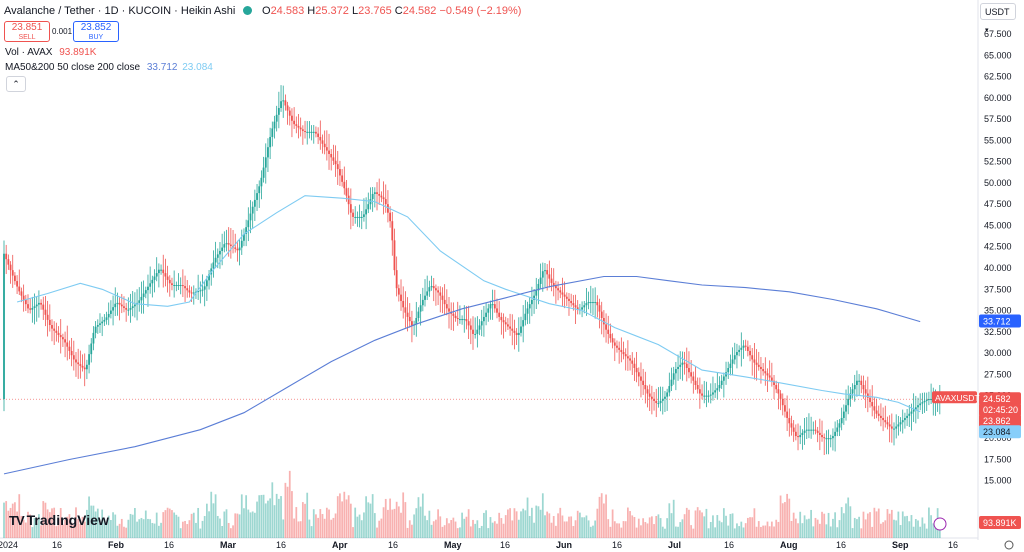 Image resolution: width=1024 pixels, height=552 pixels. I want to click on volume-tag: 93.891K, so click(1000, 523).